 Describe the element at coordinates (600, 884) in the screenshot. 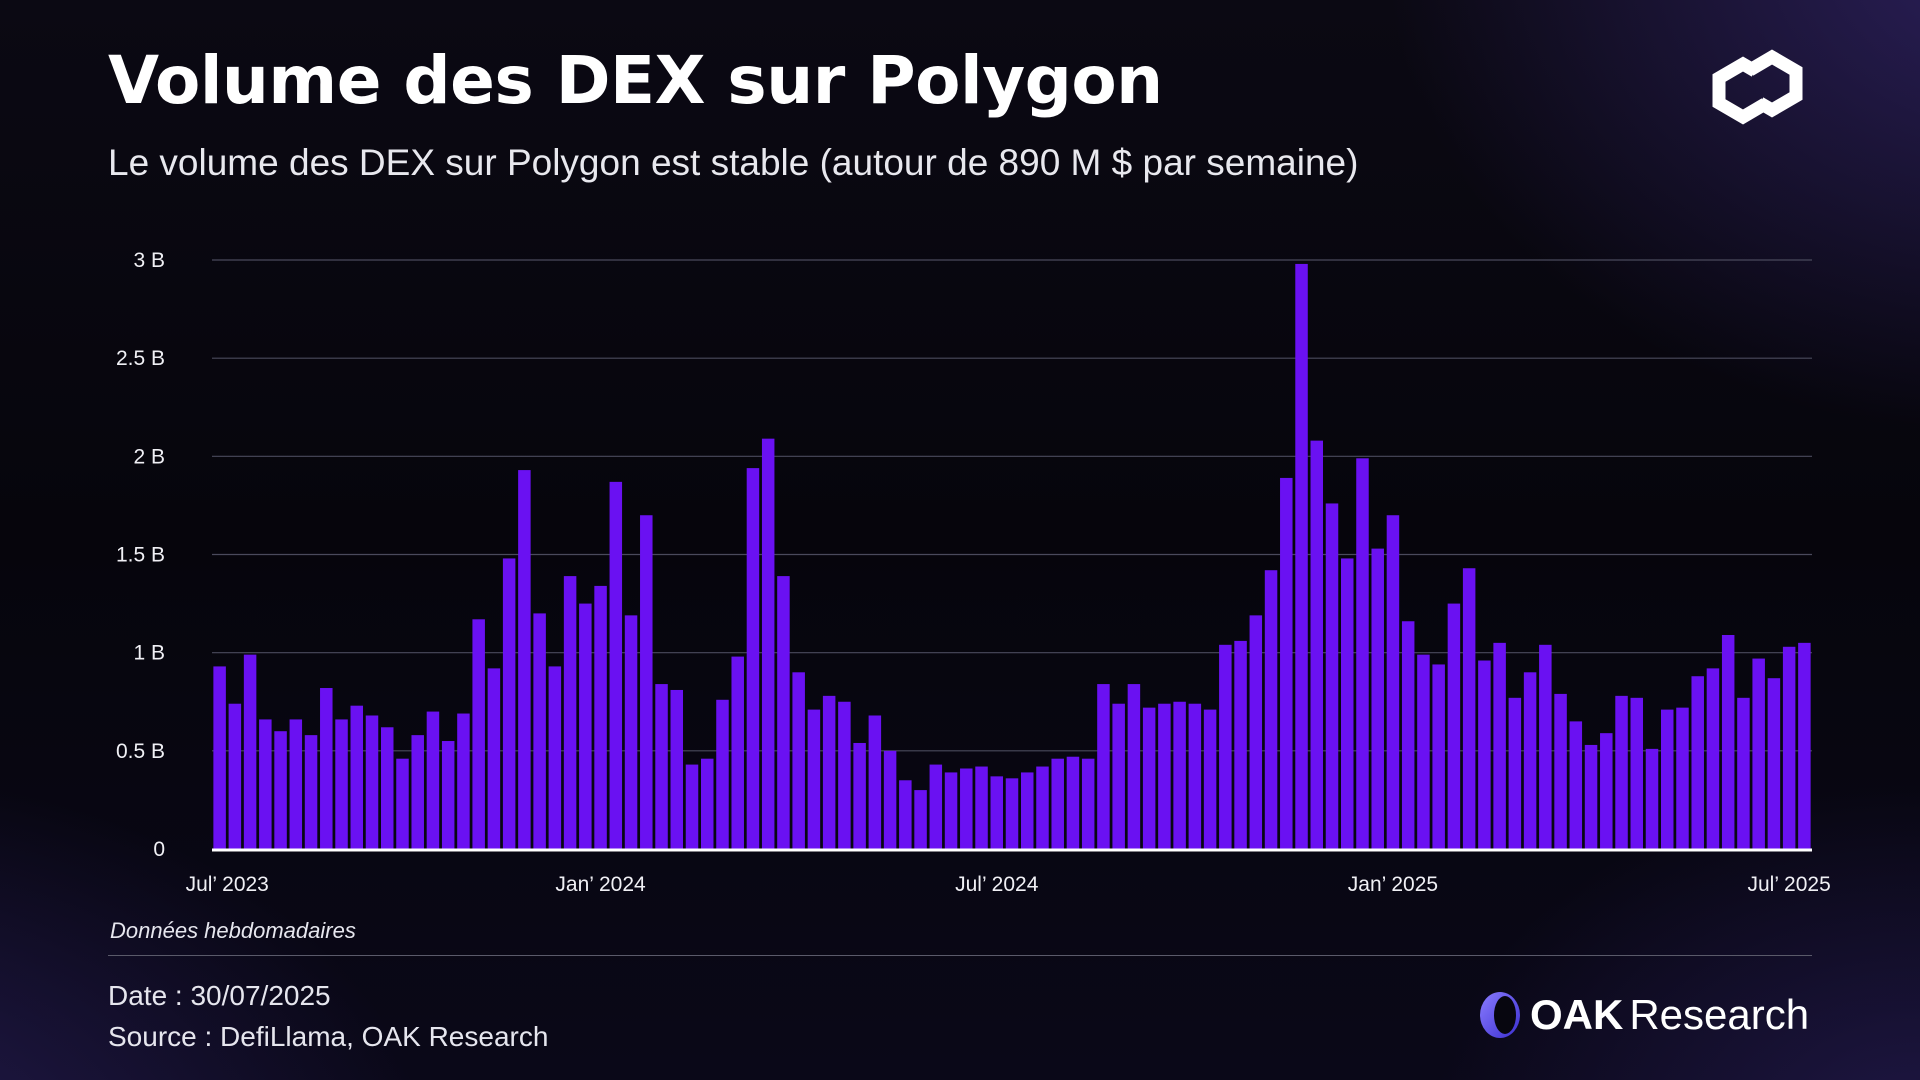

I see `x-tick-label: Jan’ 2024` at that location.